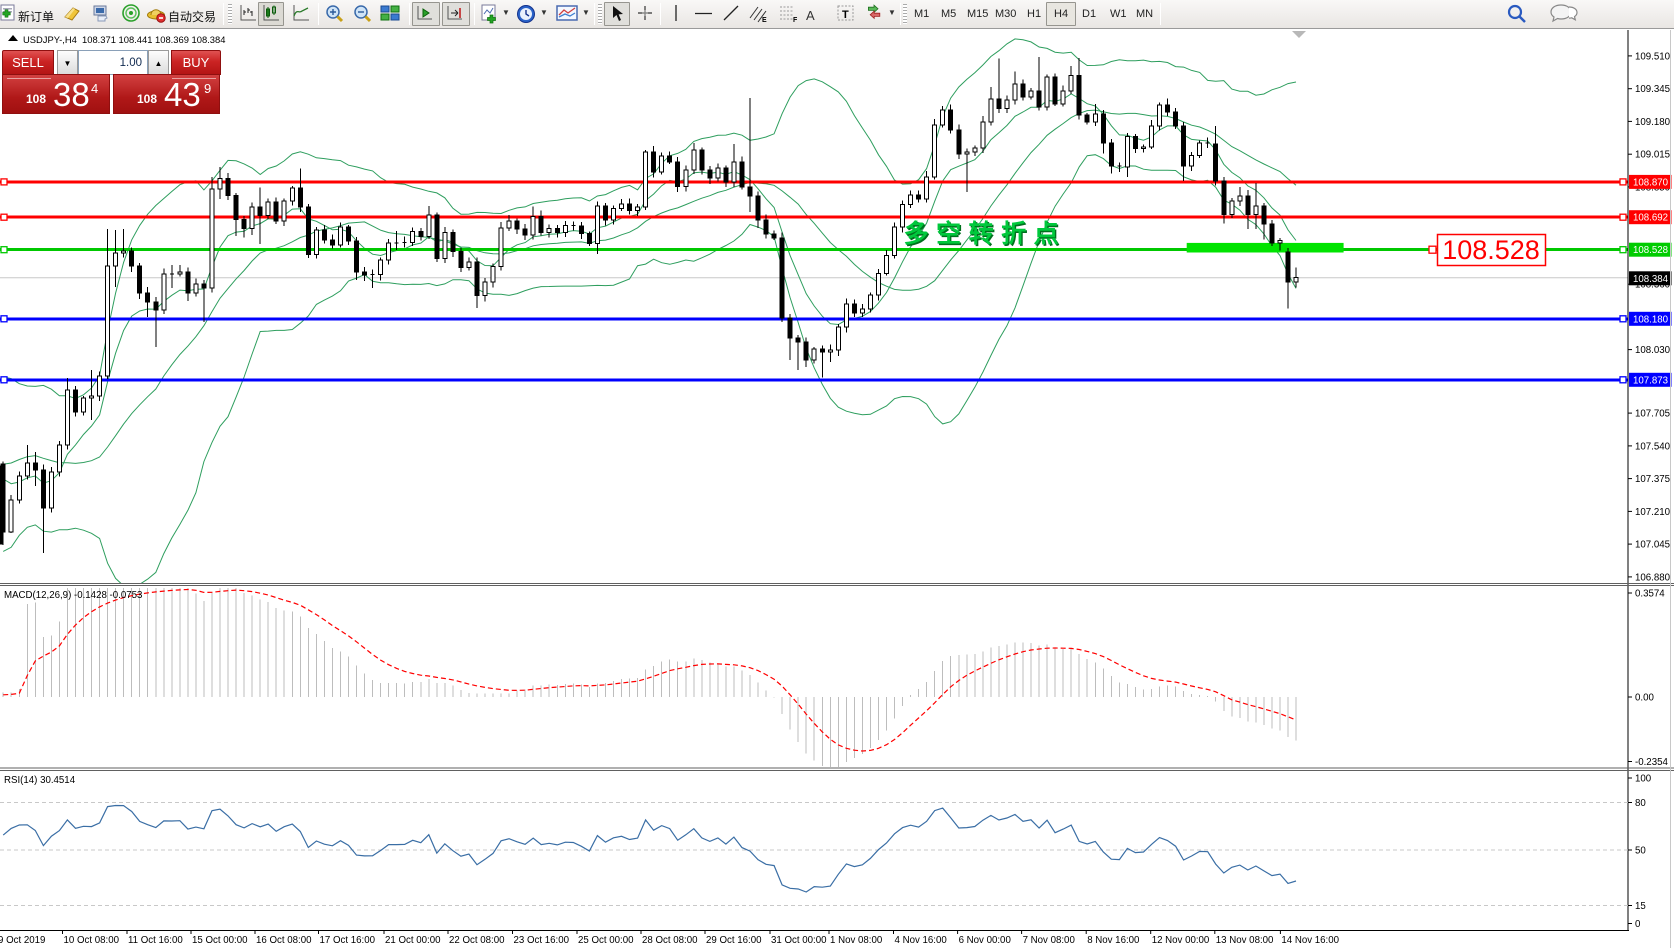 The image size is (1674, 948). I want to click on svg-text: 23 Oct 16:00, so click(542, 940).